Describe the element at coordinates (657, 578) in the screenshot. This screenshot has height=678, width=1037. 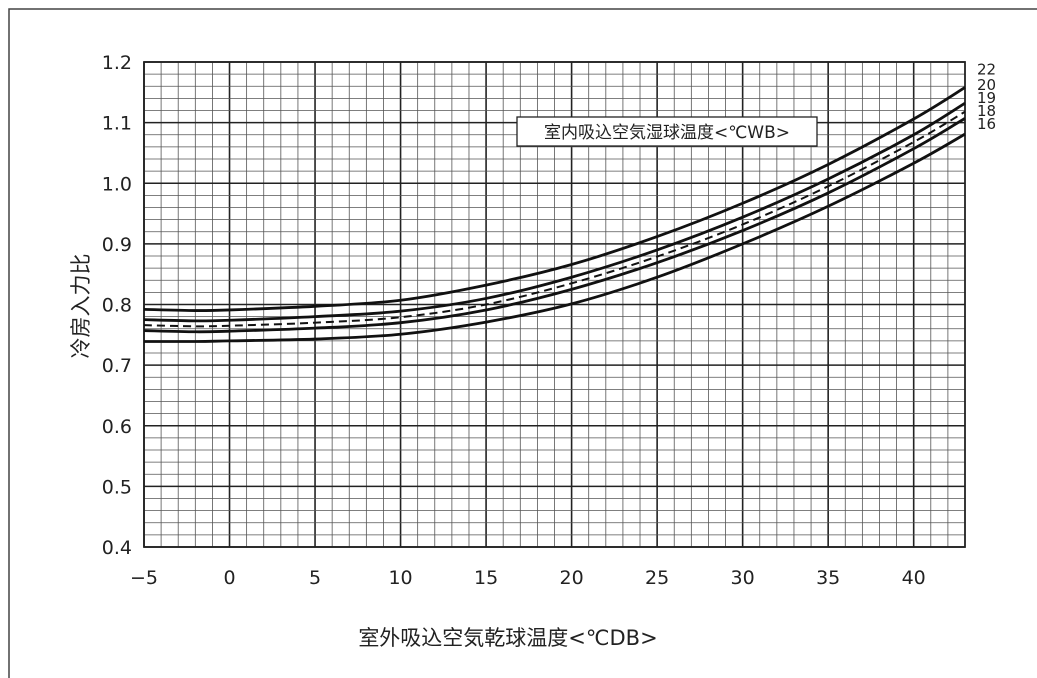
I see `x-tick-label: 25` at that location.